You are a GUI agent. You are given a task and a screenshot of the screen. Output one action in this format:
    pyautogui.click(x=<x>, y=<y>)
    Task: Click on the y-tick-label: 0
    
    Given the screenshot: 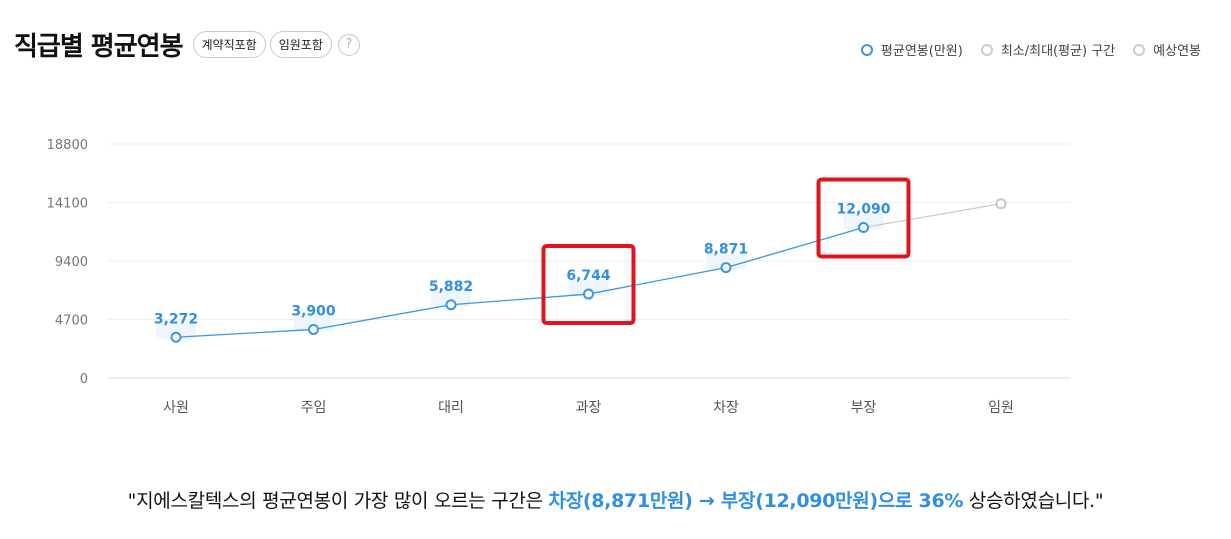 What is the action you would take?
    pyautogui.click(x=84, y=379)
    